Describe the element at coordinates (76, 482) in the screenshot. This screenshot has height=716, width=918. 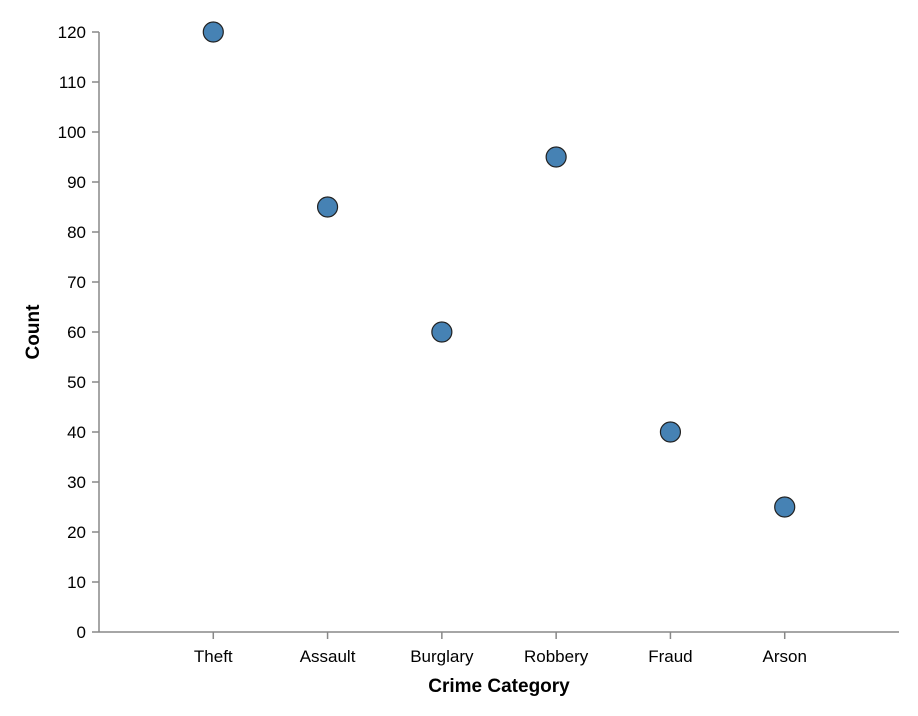
I see `y-tick-label: 30` at that location.